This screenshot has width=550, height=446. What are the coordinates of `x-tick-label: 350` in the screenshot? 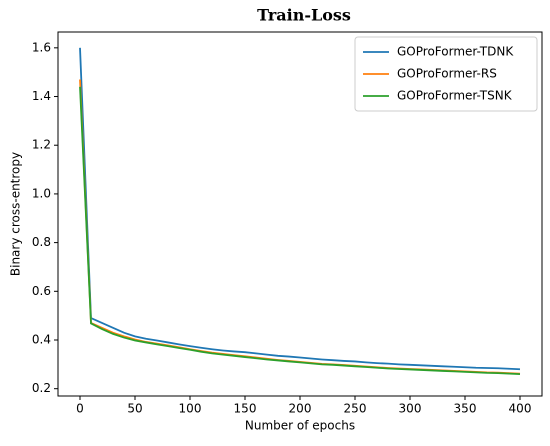 It's located at (465, 409).